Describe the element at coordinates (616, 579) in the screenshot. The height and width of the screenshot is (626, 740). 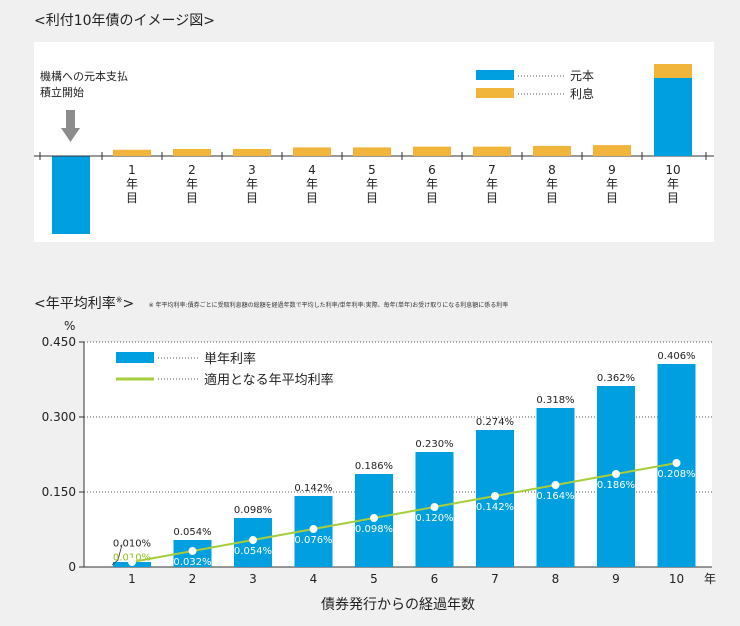
I see `chart2-x-tick-label: 9` at that location.